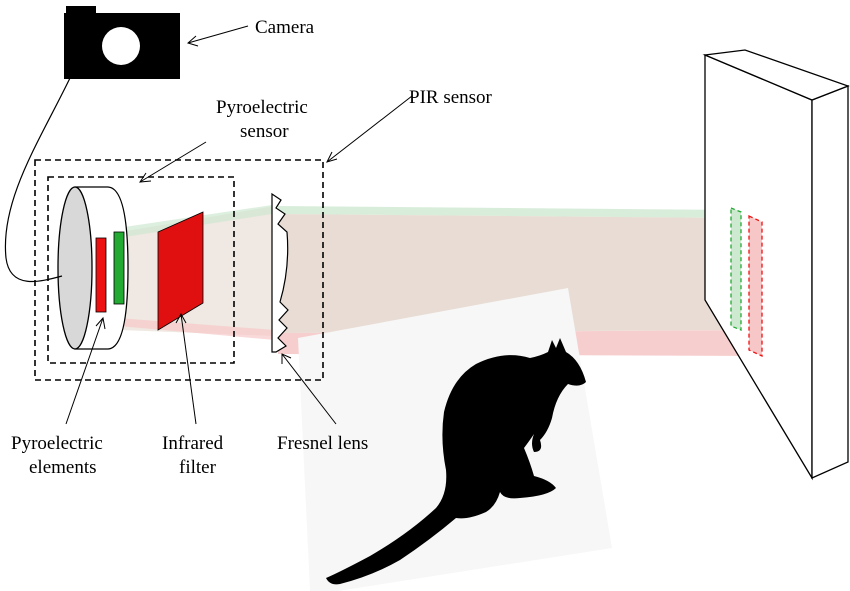 The height and width of the screenshot is (591, 850). What do you see at coordinates (92, 144) in the screenshot?
I see `camera-icon` at bounding box center [92, 144].